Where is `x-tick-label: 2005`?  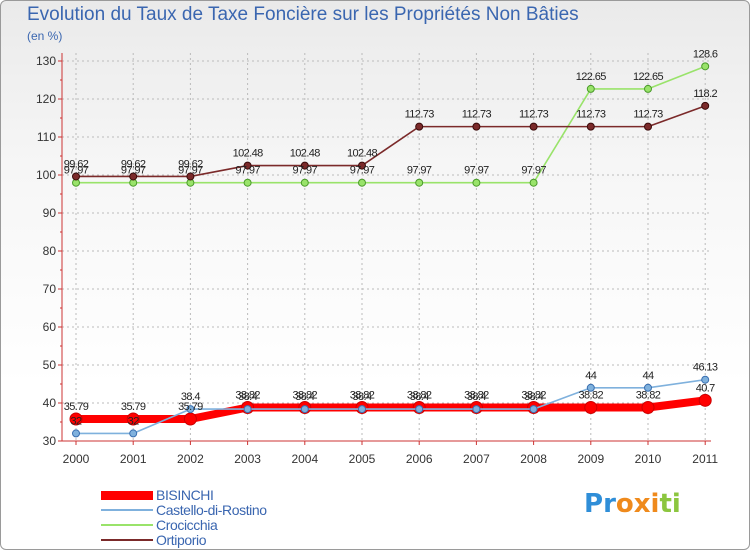
x-tick-label: 2005 is located at coordinates (362, 459).